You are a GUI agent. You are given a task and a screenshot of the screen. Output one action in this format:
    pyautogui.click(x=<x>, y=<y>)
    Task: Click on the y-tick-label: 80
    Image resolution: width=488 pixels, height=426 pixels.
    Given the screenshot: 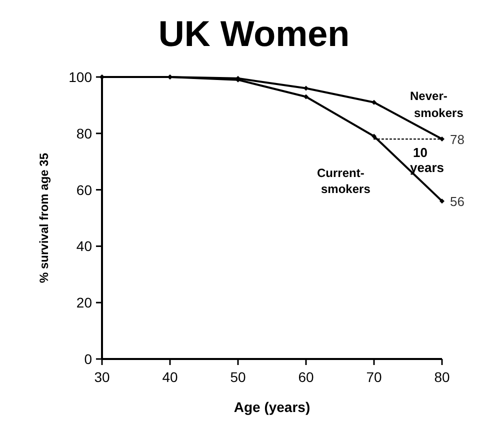 What is the action you would take?
    pyautogui.click(x=84, y=133)
    